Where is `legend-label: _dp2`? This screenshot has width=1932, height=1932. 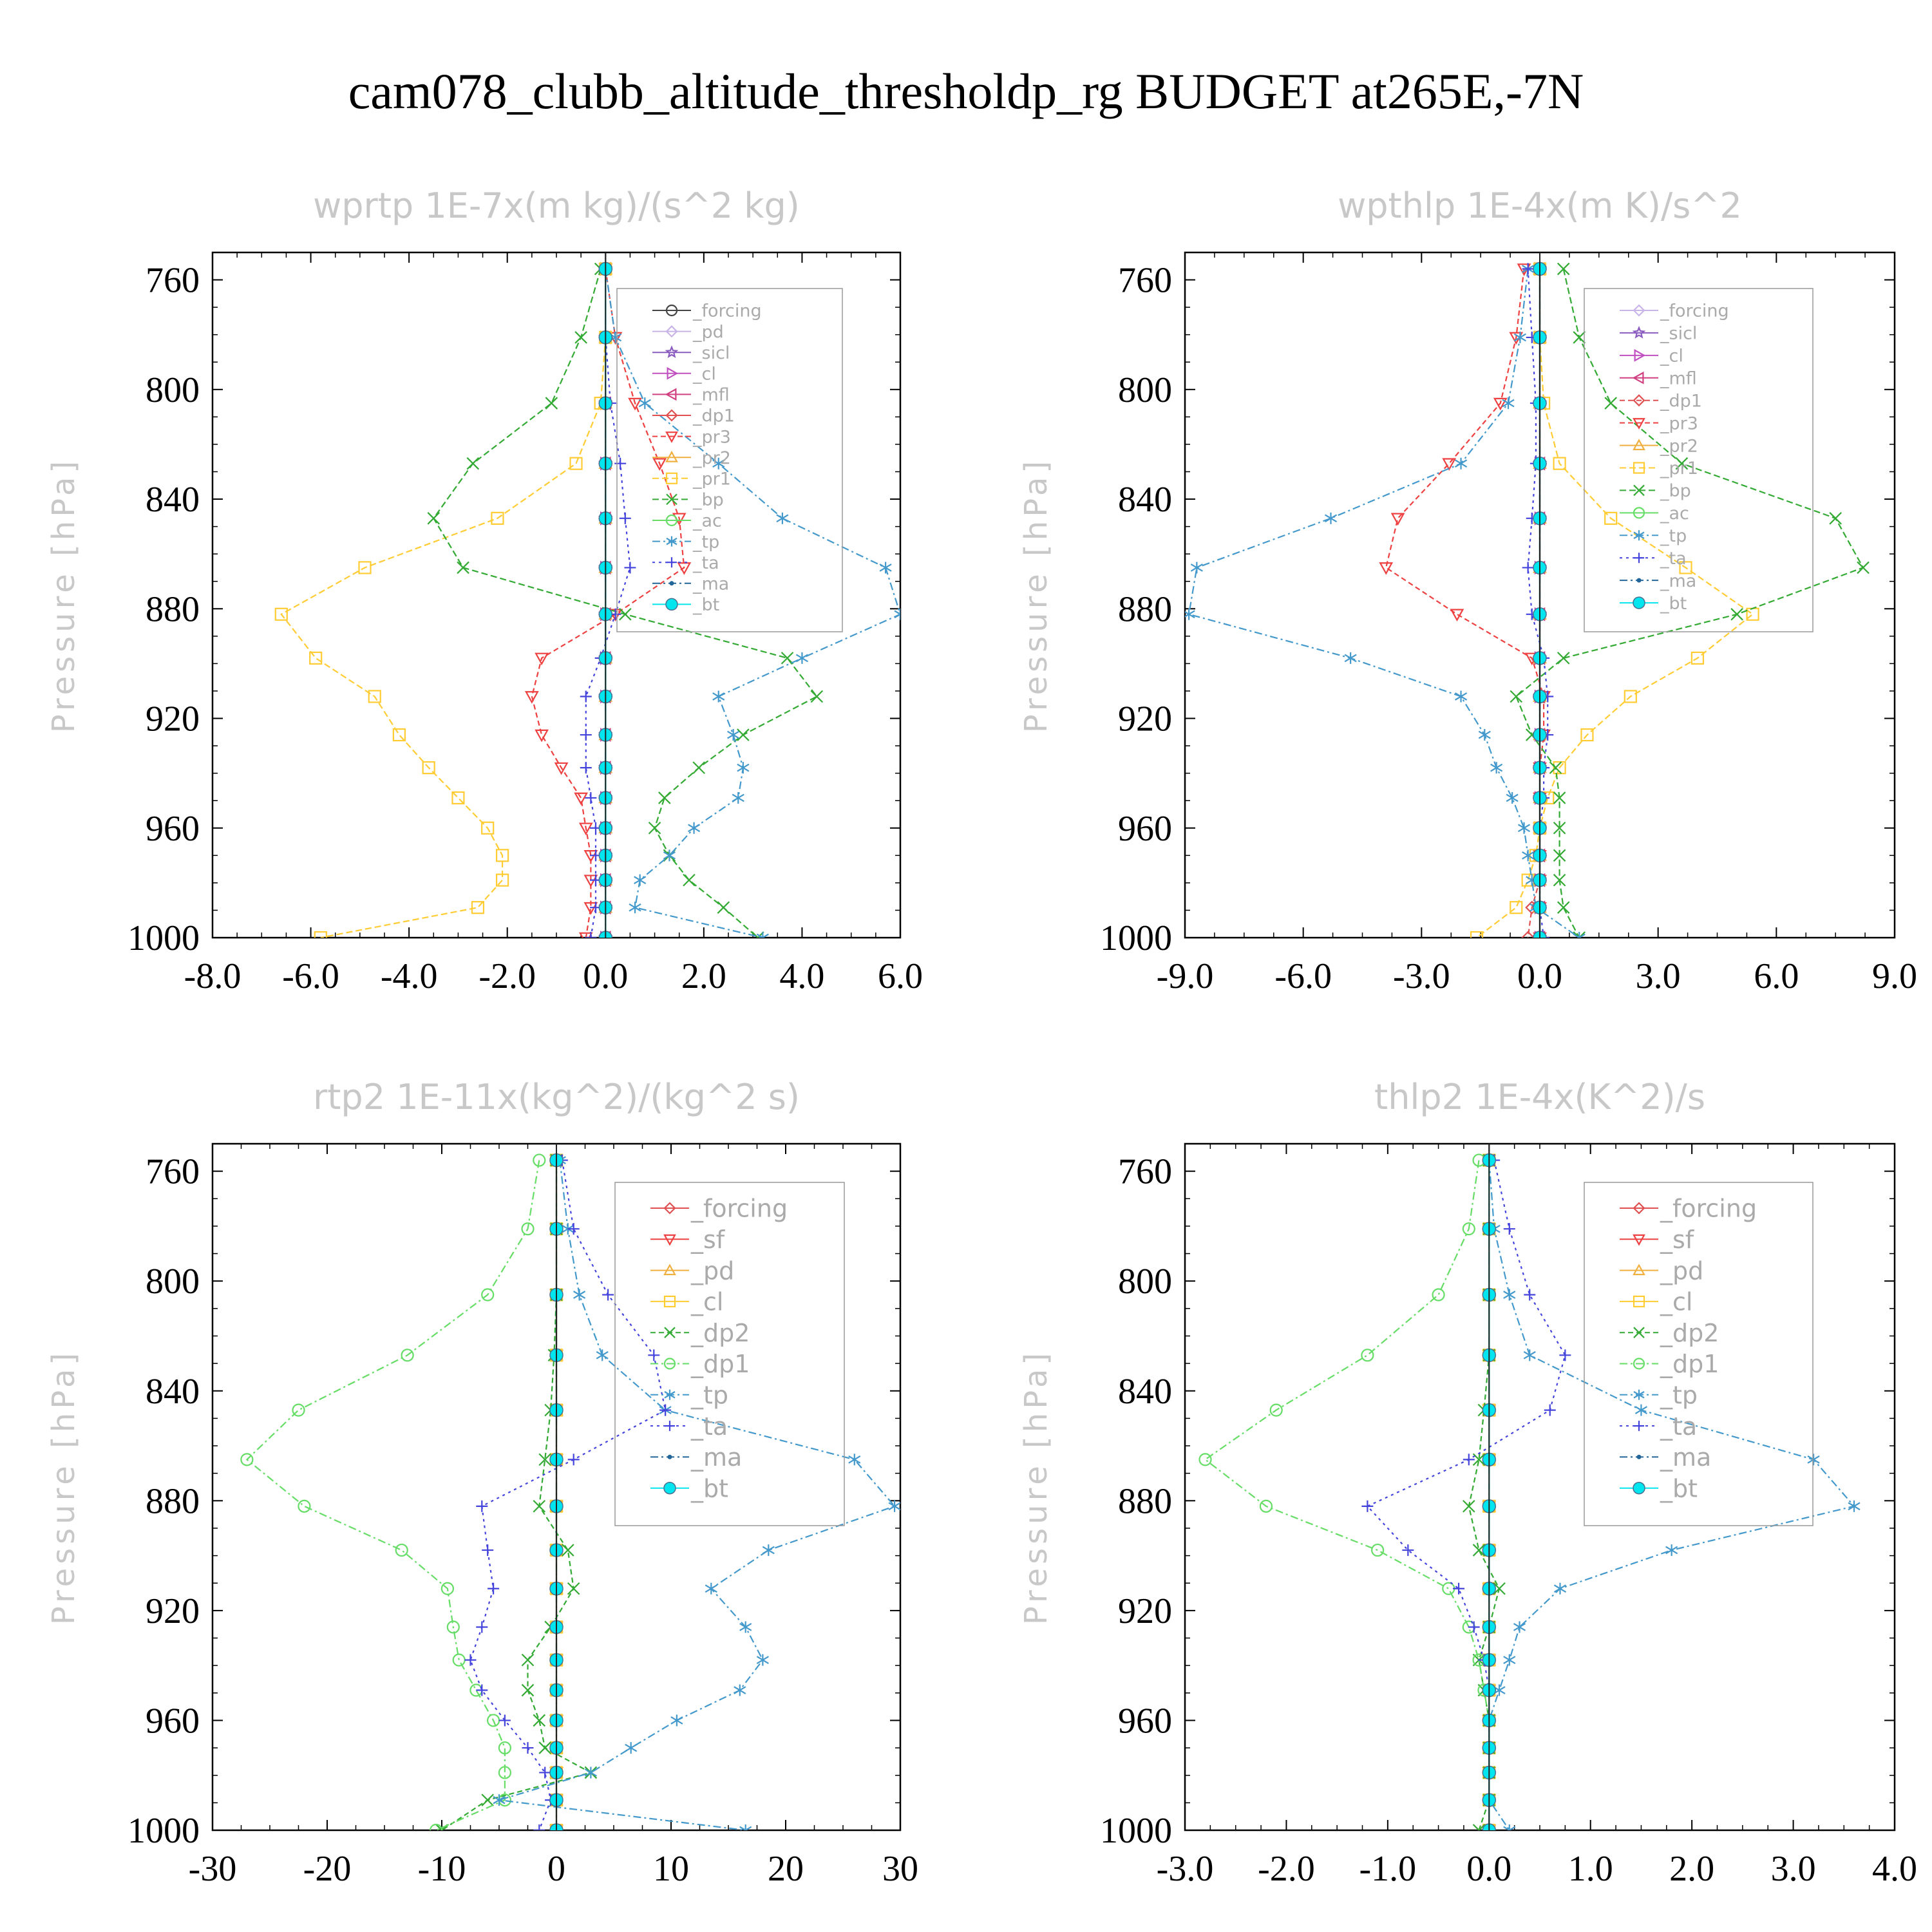
legend-label: _dp2 is located at coordinates (720, 1333).